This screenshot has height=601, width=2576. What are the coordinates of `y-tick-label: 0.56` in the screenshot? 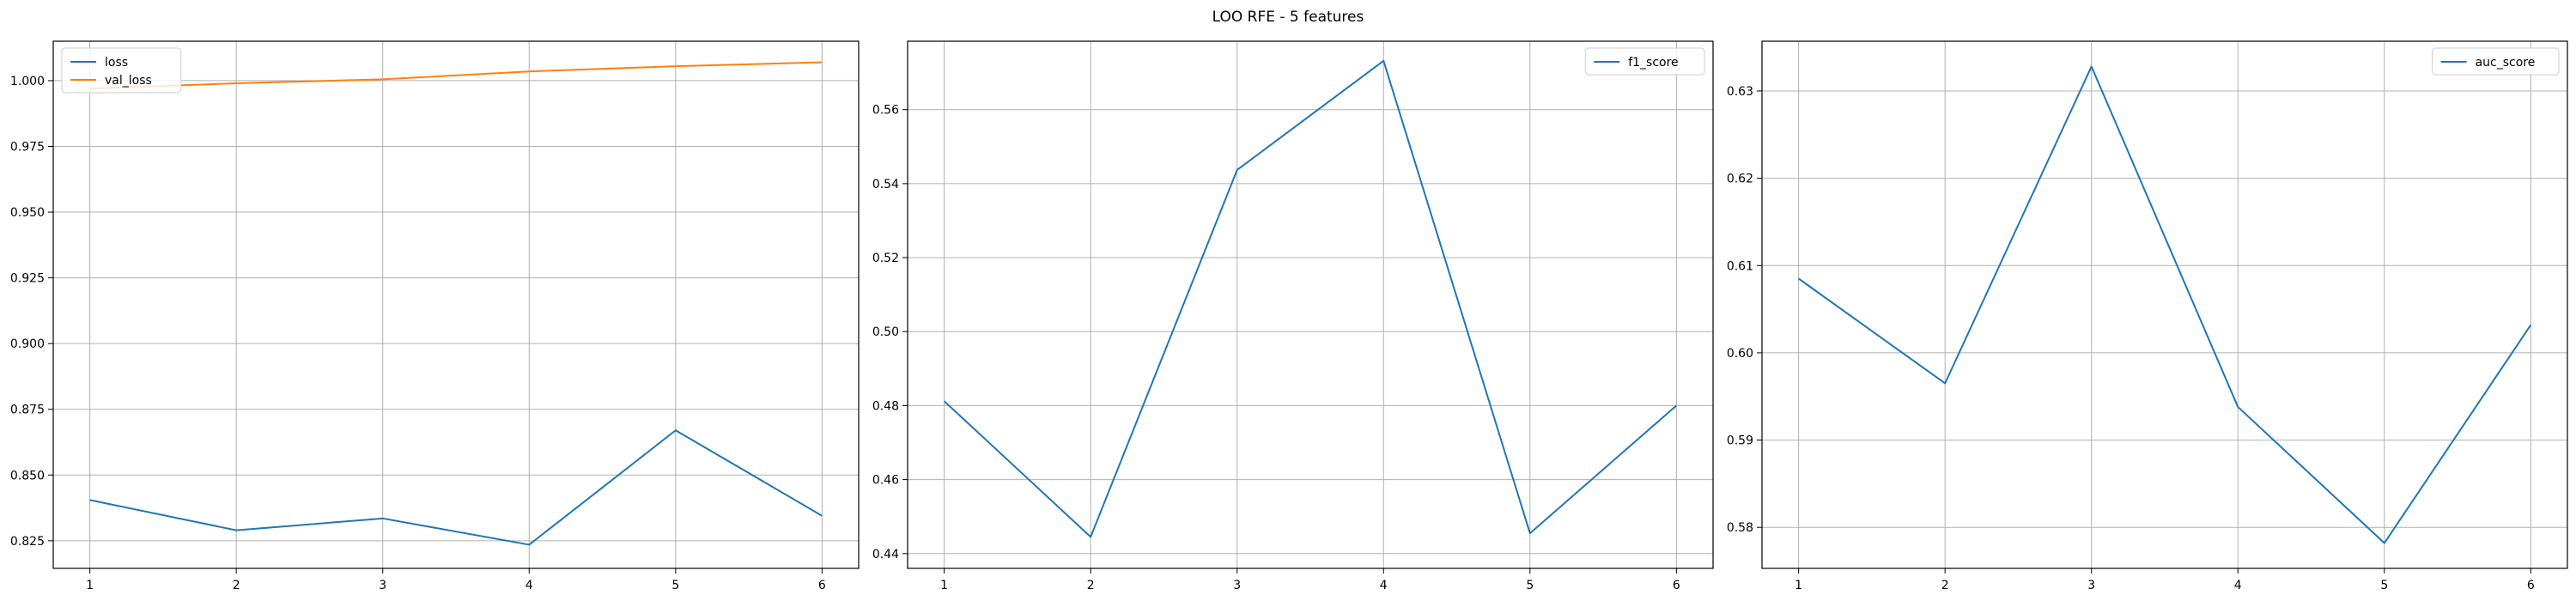 It's located at (885, 111).